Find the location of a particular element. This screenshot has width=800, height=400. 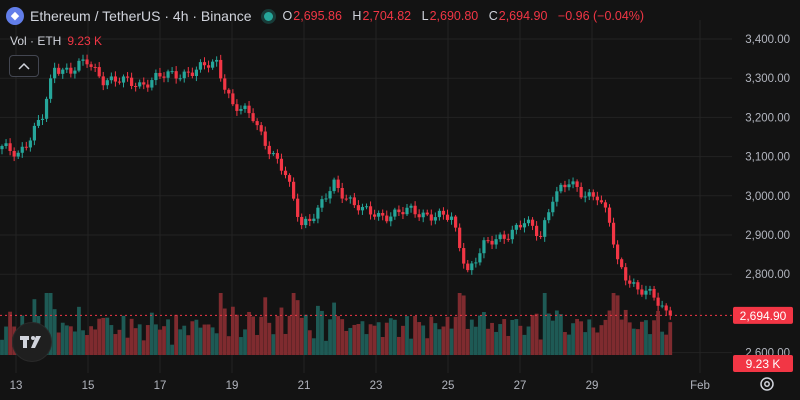

last-price-tag: 2,694.90 is located at coordinates (763, 315).